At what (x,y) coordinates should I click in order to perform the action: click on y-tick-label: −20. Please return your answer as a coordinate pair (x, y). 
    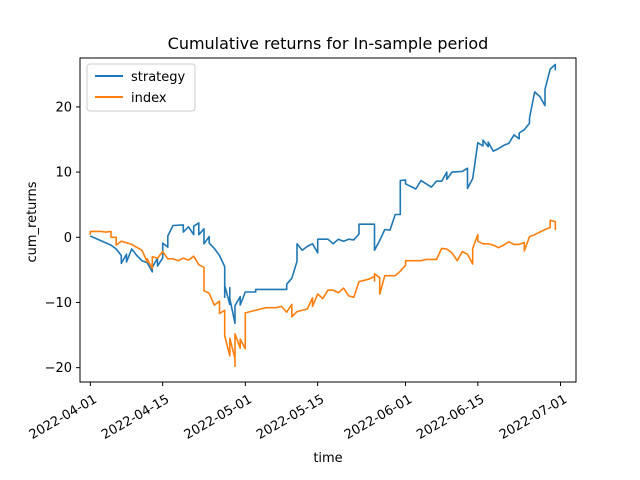
    Looking at the image, I should click on (58, 368).